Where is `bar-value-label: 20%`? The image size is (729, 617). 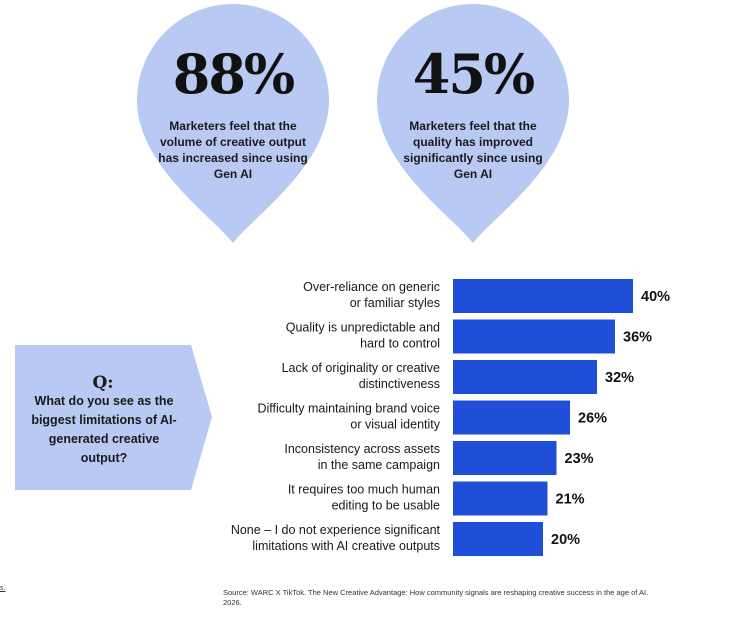
bar-value-label: 20% is located at coordinates (565, 540).